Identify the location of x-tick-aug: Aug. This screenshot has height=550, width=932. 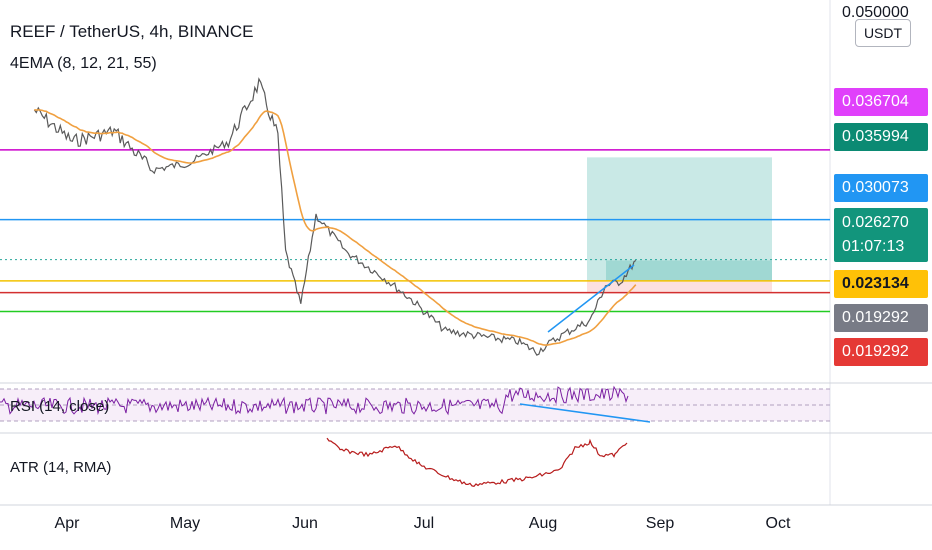
(543, 523).